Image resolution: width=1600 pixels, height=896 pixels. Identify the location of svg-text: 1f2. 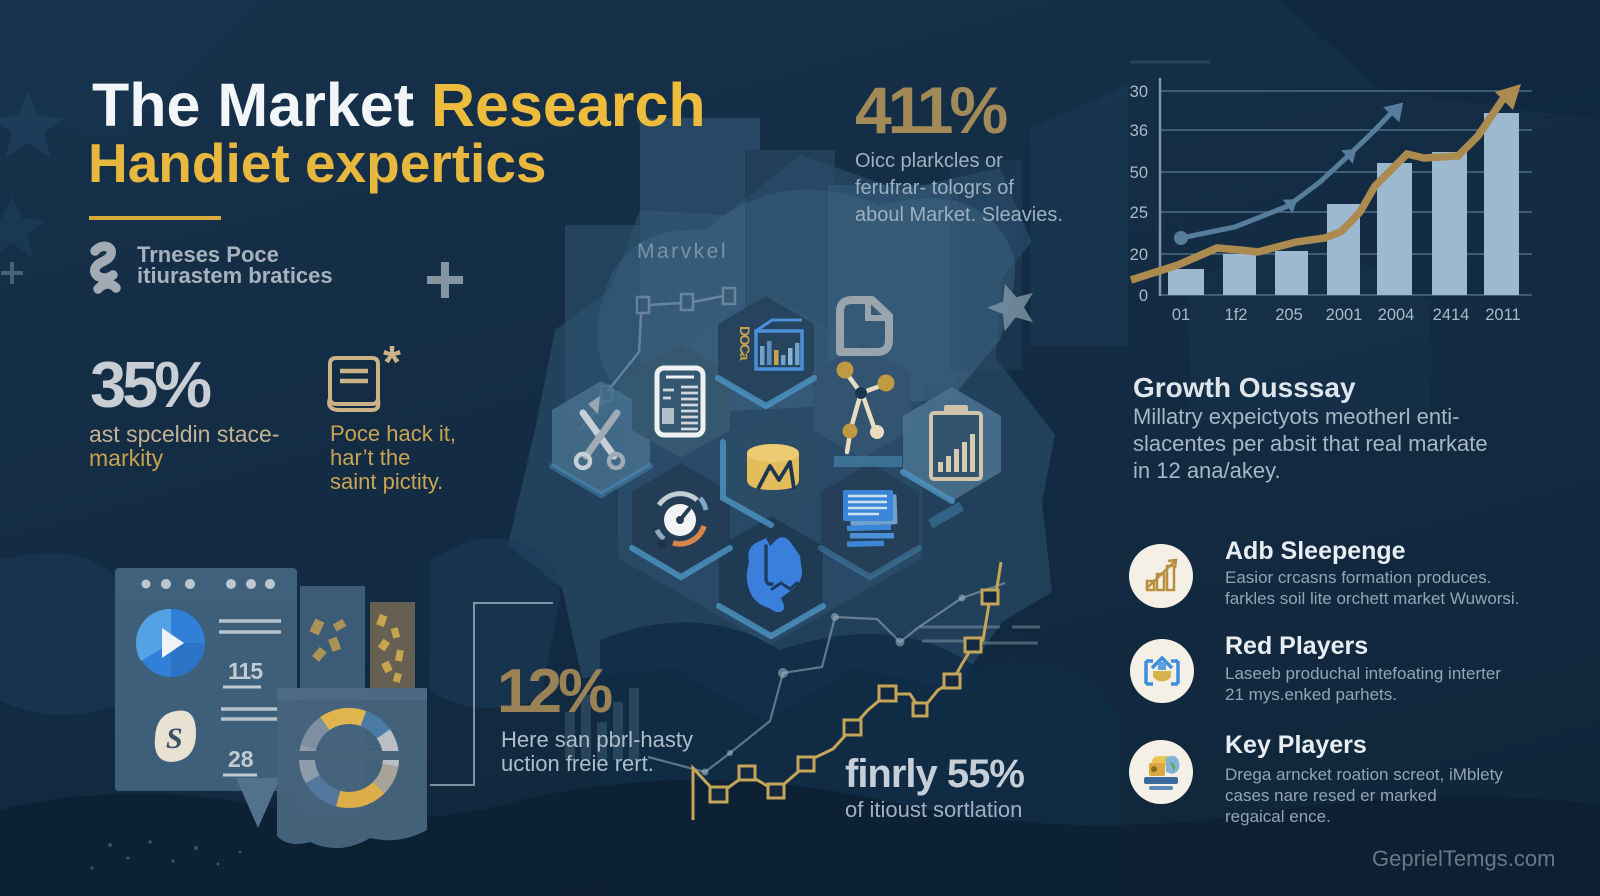
(1236, 315).